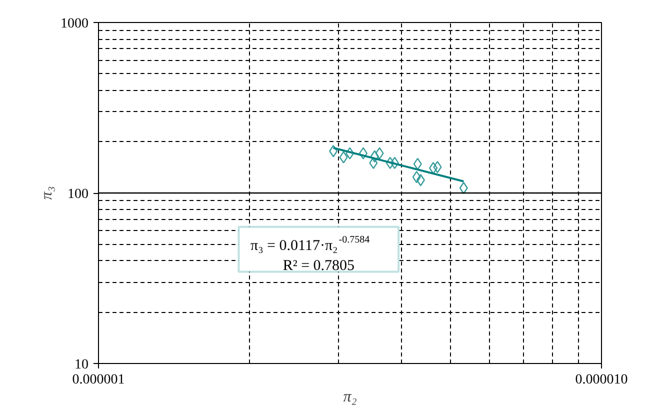  Describe the element at coordinates (47, 193) in the screenshot. I see `y-axis-title: π₃` at that location.